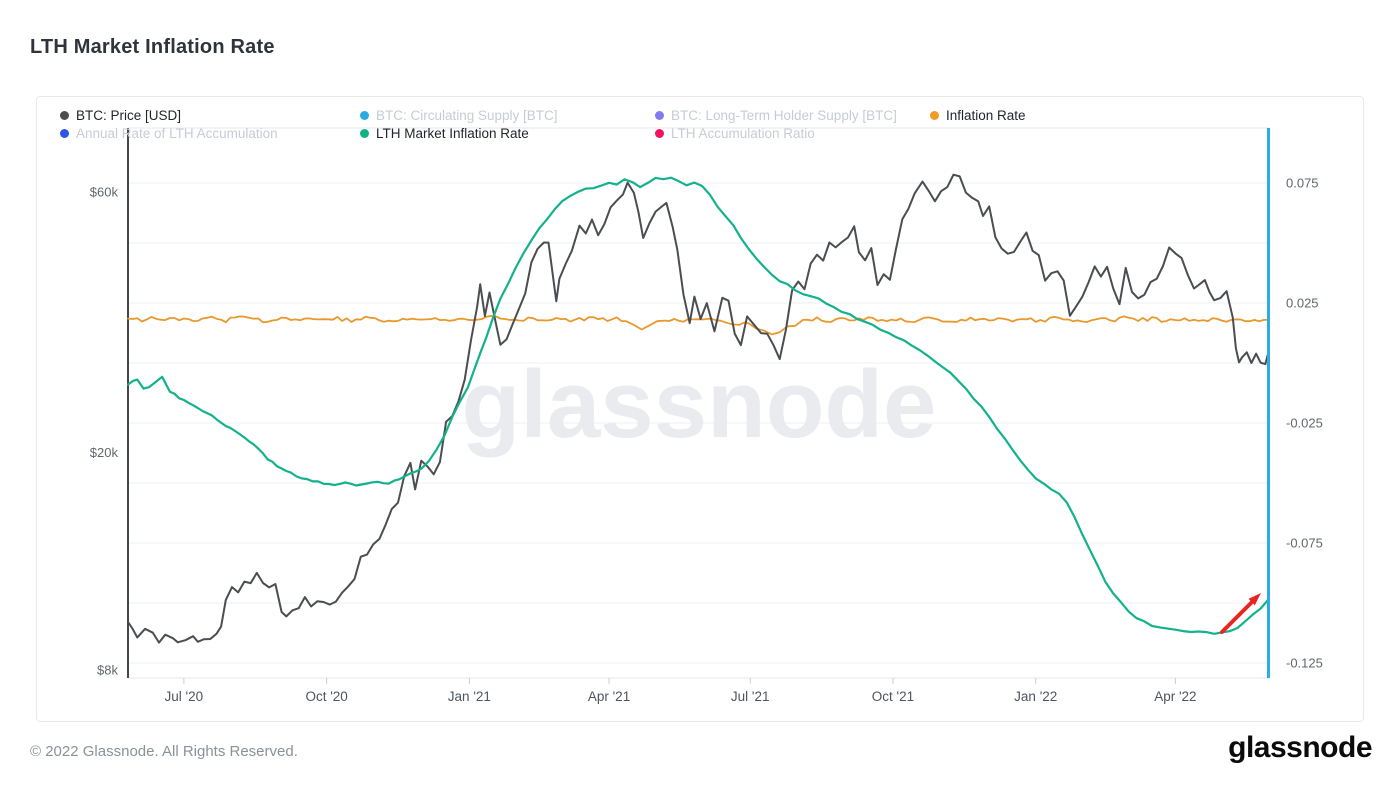  I want to click on trend-arrow-shaft, so click(1237, 617).